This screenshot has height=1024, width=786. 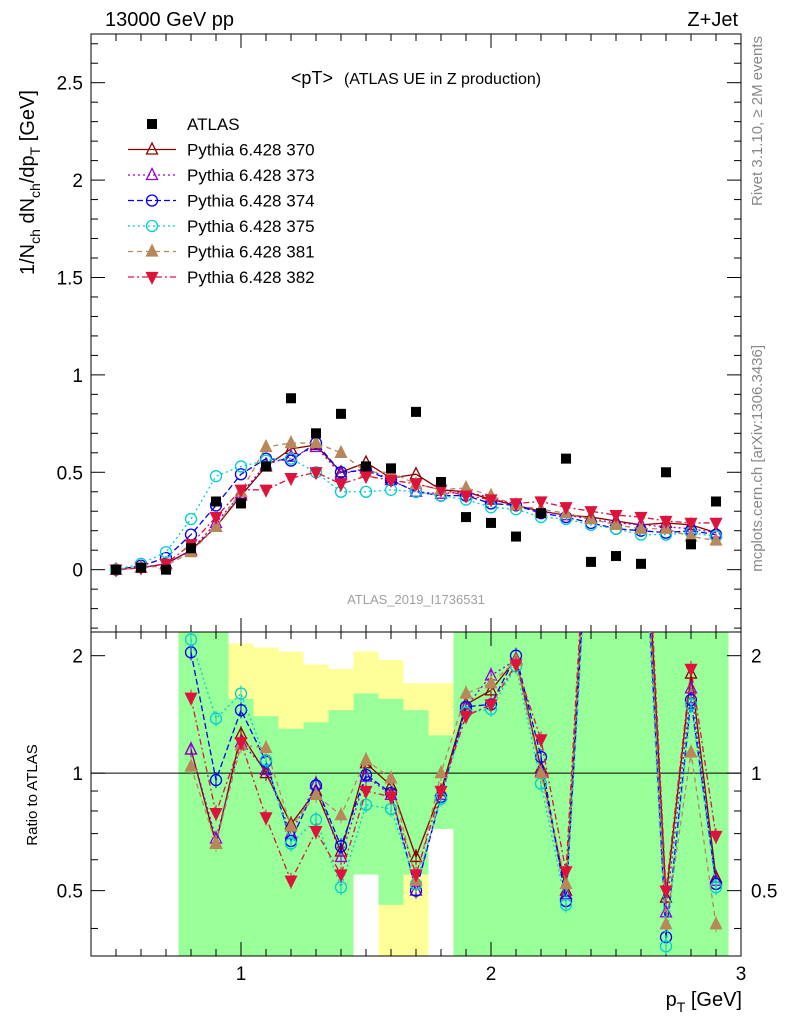 What do you see at coordinates (757, 458) in the screenshot?
I see `mcplots-label: mcplots.cern.ch [arXiv:1306.3436]` at bounding box center [757, 458].